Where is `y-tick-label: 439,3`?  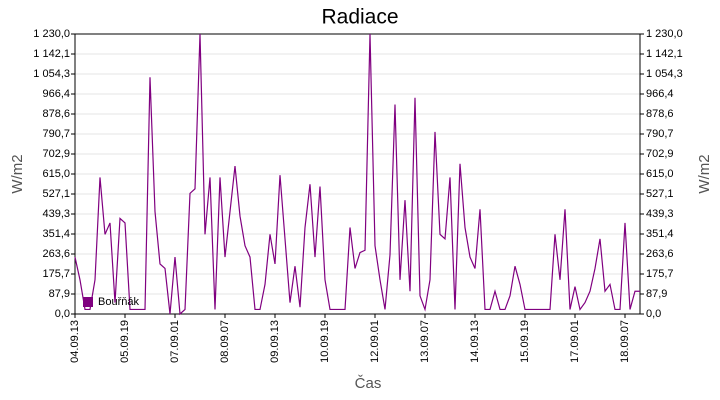 y-tick-label: 439,3 is located at coordinates (56, 214).